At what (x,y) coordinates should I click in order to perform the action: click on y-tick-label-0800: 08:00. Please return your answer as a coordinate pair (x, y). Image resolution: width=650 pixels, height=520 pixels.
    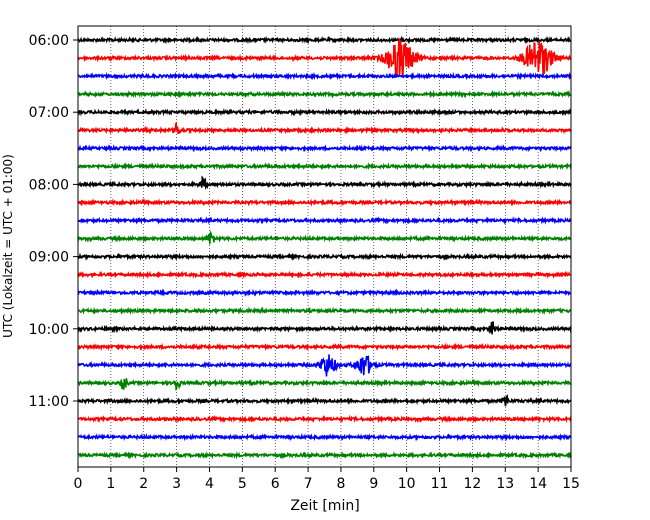
    Looking at the image, I should click on (49, 185).